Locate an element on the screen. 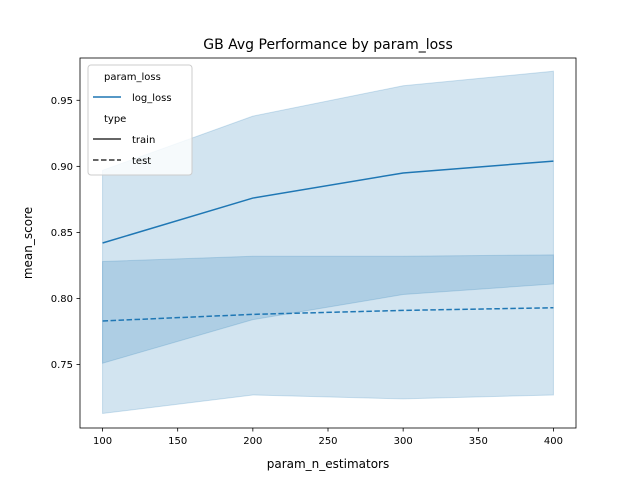  x-tick-label: 350 is located at coordinates (478, 441).